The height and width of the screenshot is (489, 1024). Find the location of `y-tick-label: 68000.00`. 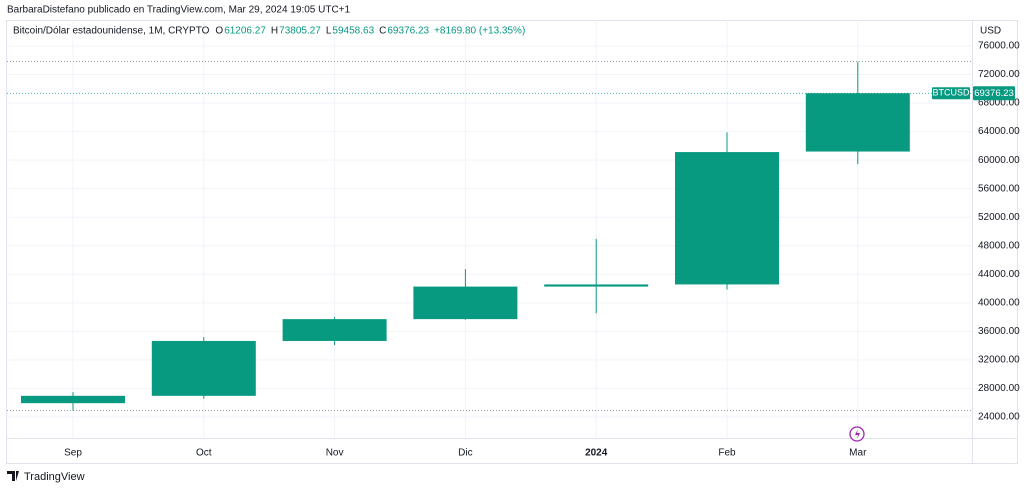

y-tick-label: 68000.00 is located at coordinates (999, 103).